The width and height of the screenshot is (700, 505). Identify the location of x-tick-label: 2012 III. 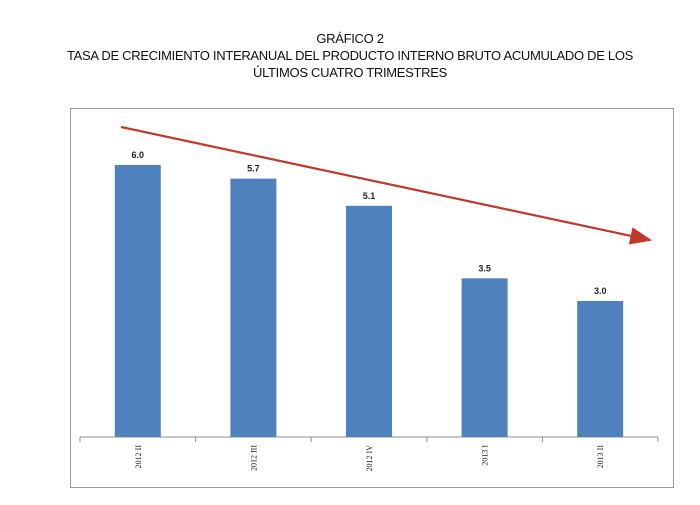
(253, 458).